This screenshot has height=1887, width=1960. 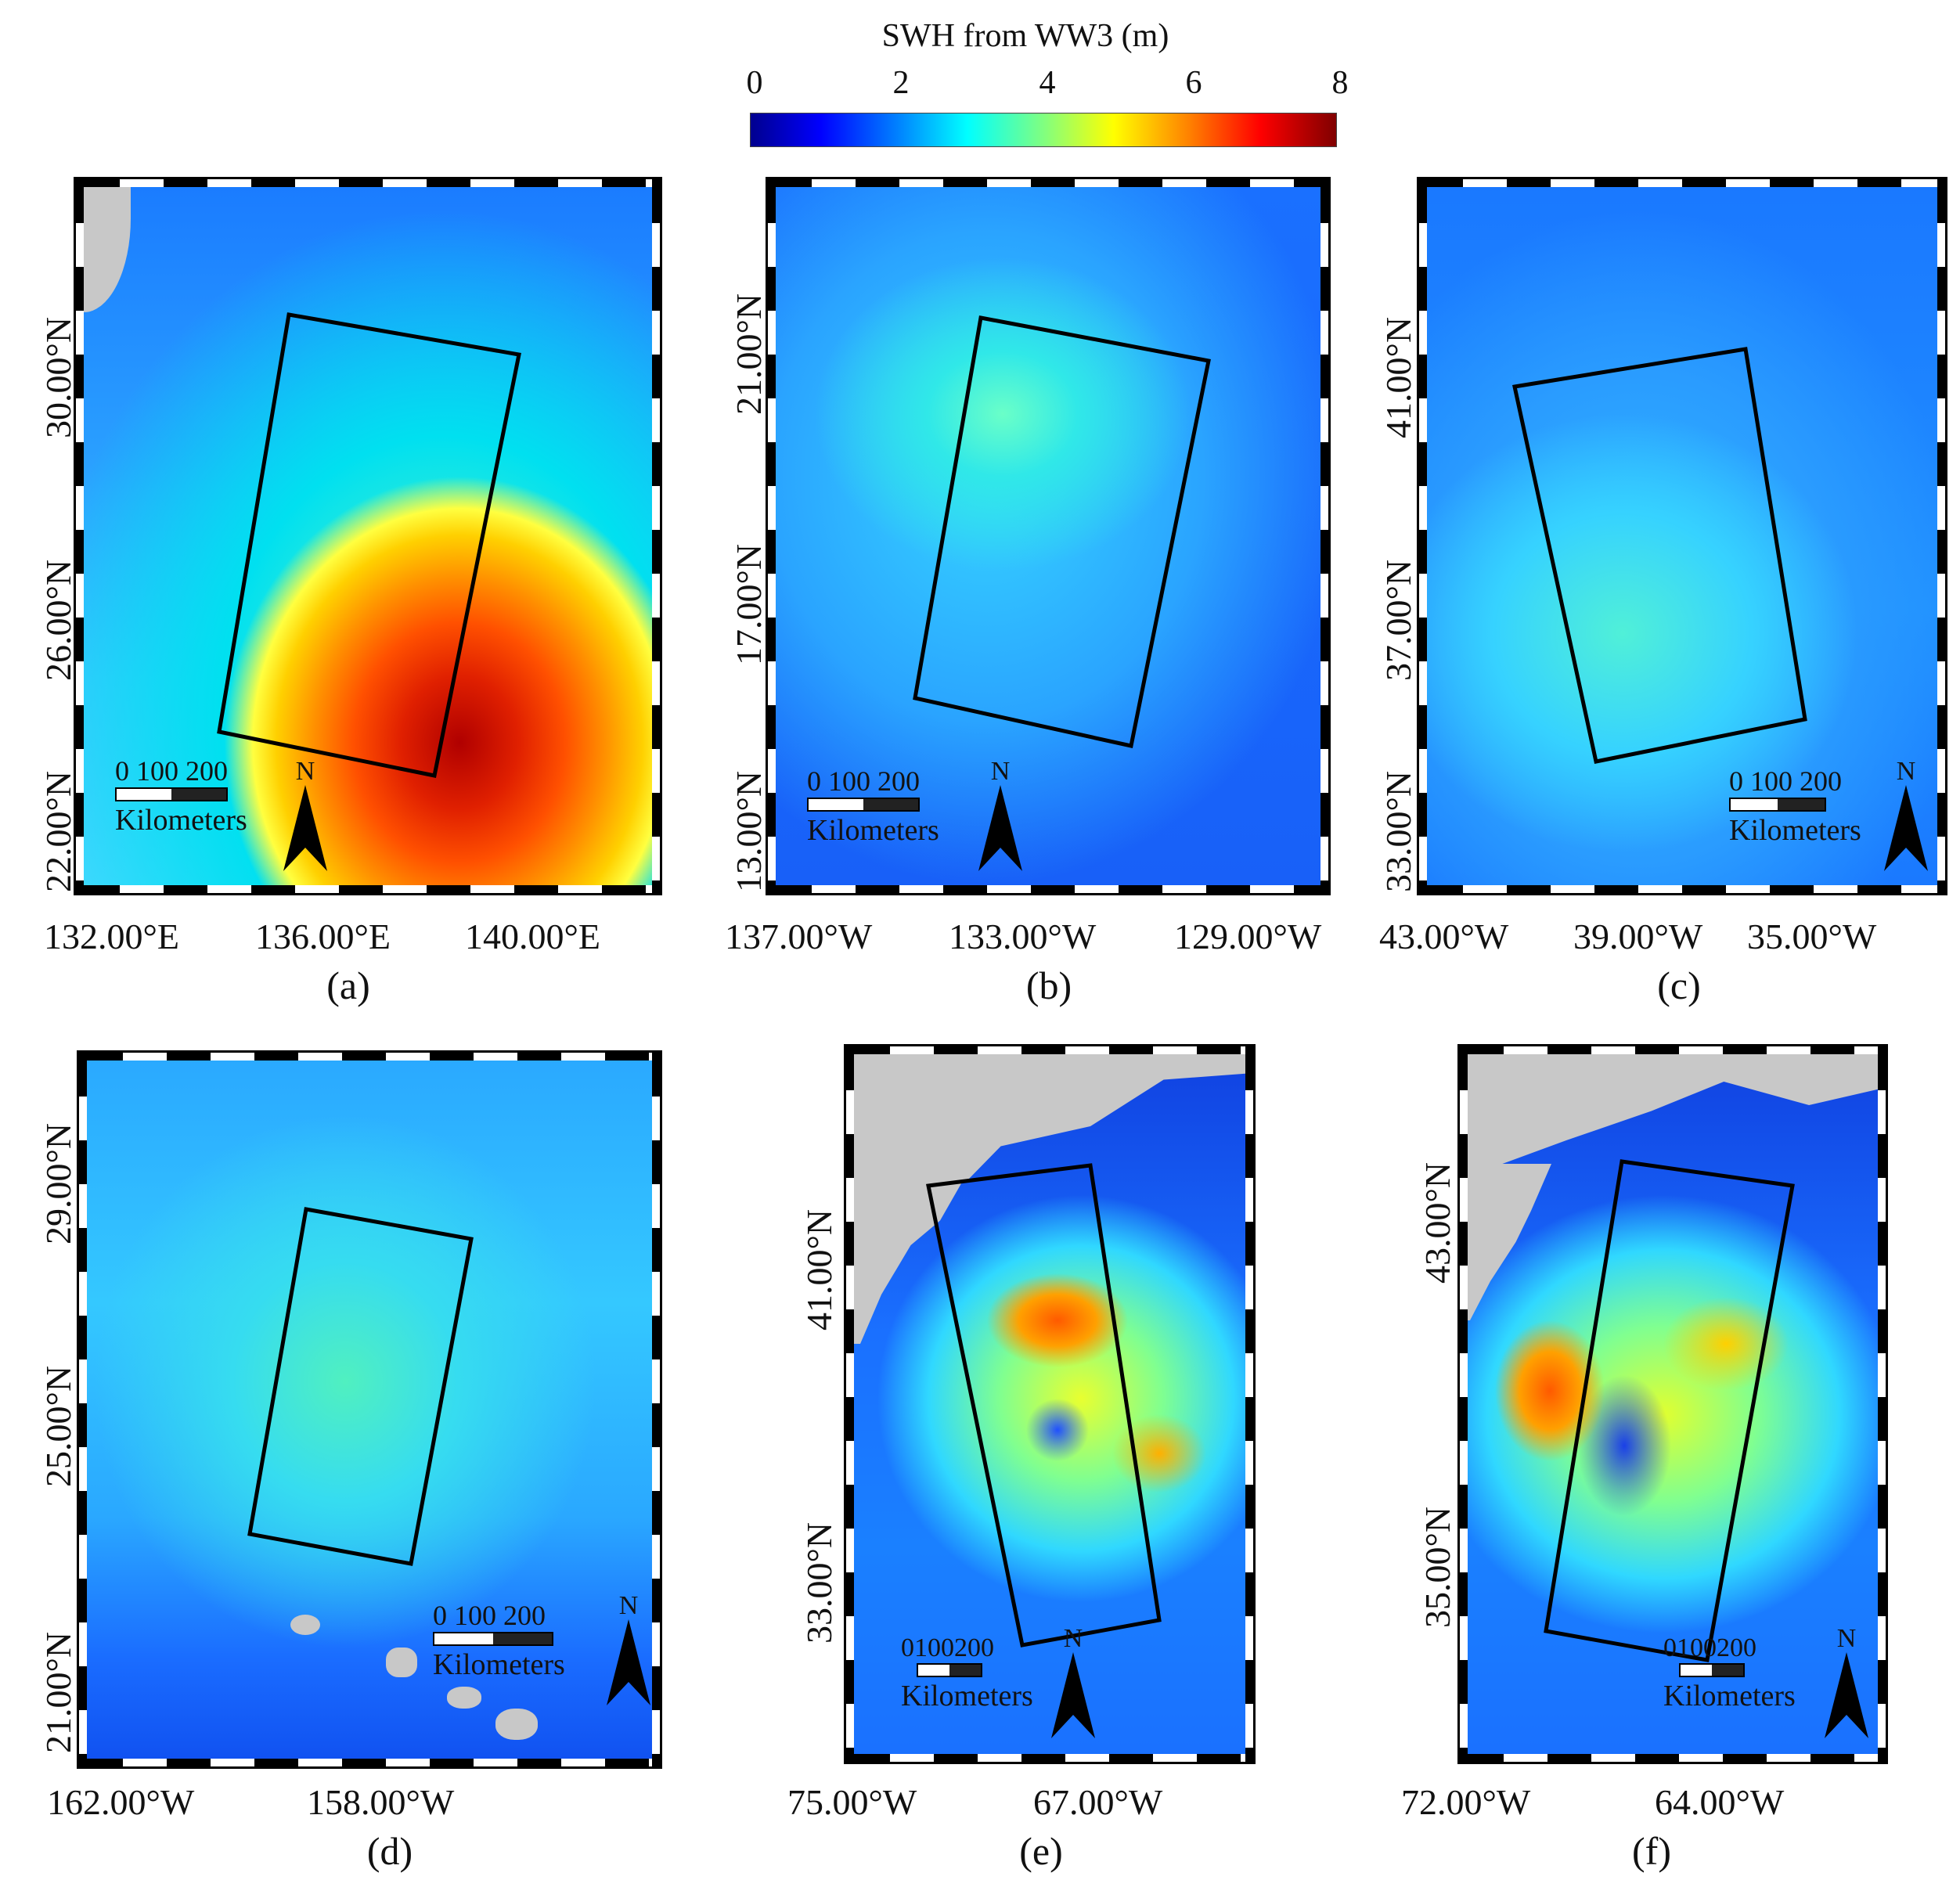 What do you see at coordinates (1437, 1222) in the screenshot?
I see `lat-label: 43.00°N` at bounding box center [1437, 1222].